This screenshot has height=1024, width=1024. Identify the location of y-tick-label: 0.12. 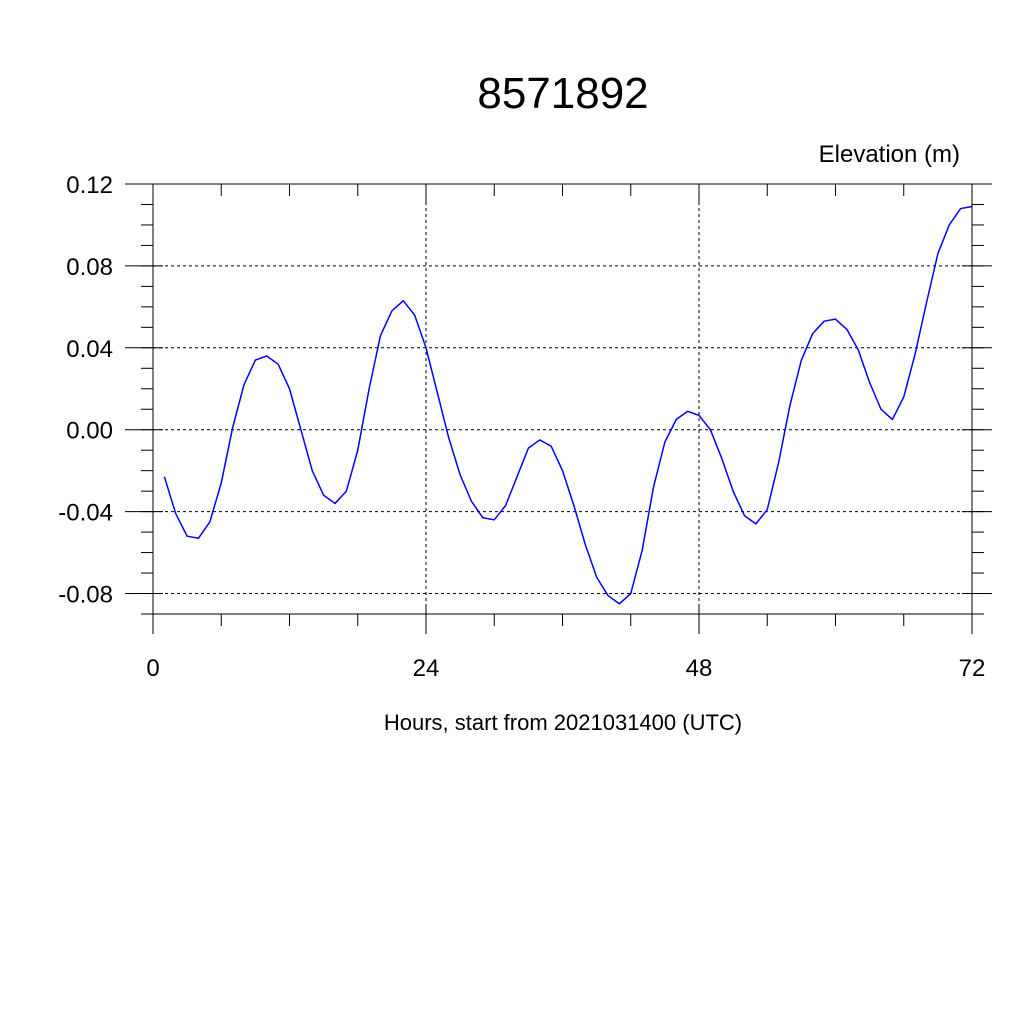
(89, 185).